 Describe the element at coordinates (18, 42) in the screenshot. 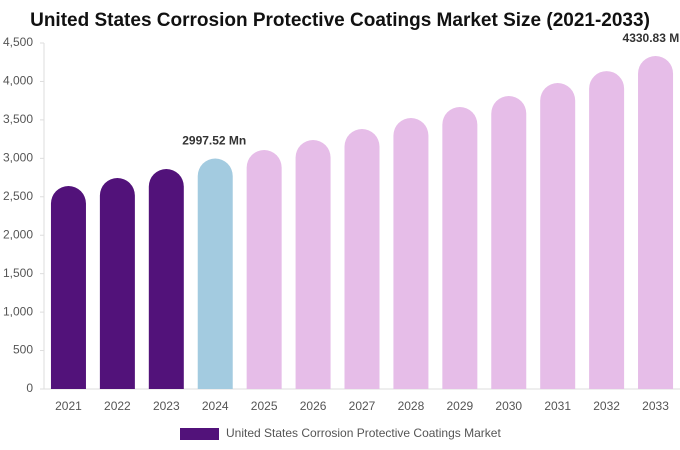

I see `y-tick-label: 4,500` at that location.